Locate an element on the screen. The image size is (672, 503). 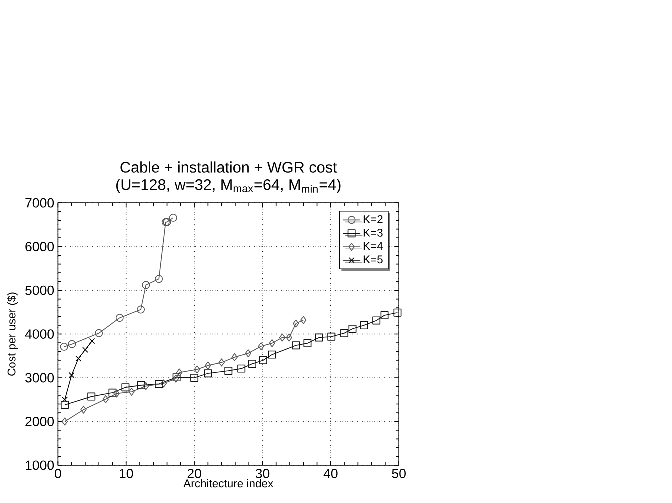
y-tick-label: 5000 is located at coordinates (40, 291).